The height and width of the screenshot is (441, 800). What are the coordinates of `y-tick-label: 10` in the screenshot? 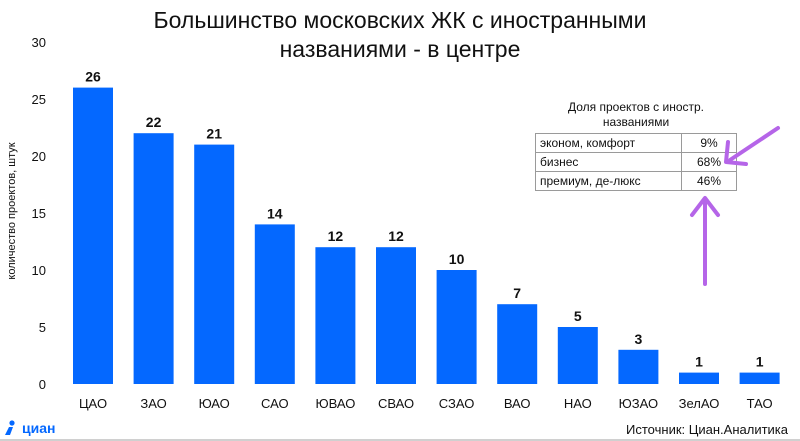 It's located at (39, 270).